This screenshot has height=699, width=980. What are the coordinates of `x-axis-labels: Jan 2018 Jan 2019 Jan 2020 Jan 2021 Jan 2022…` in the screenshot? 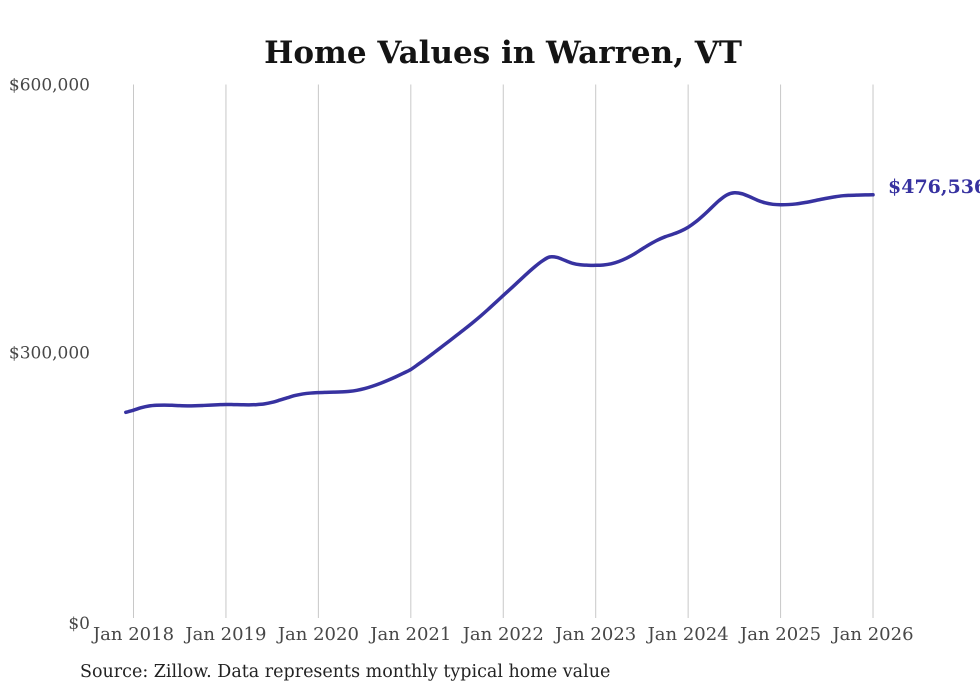 It's located at (502, 634).